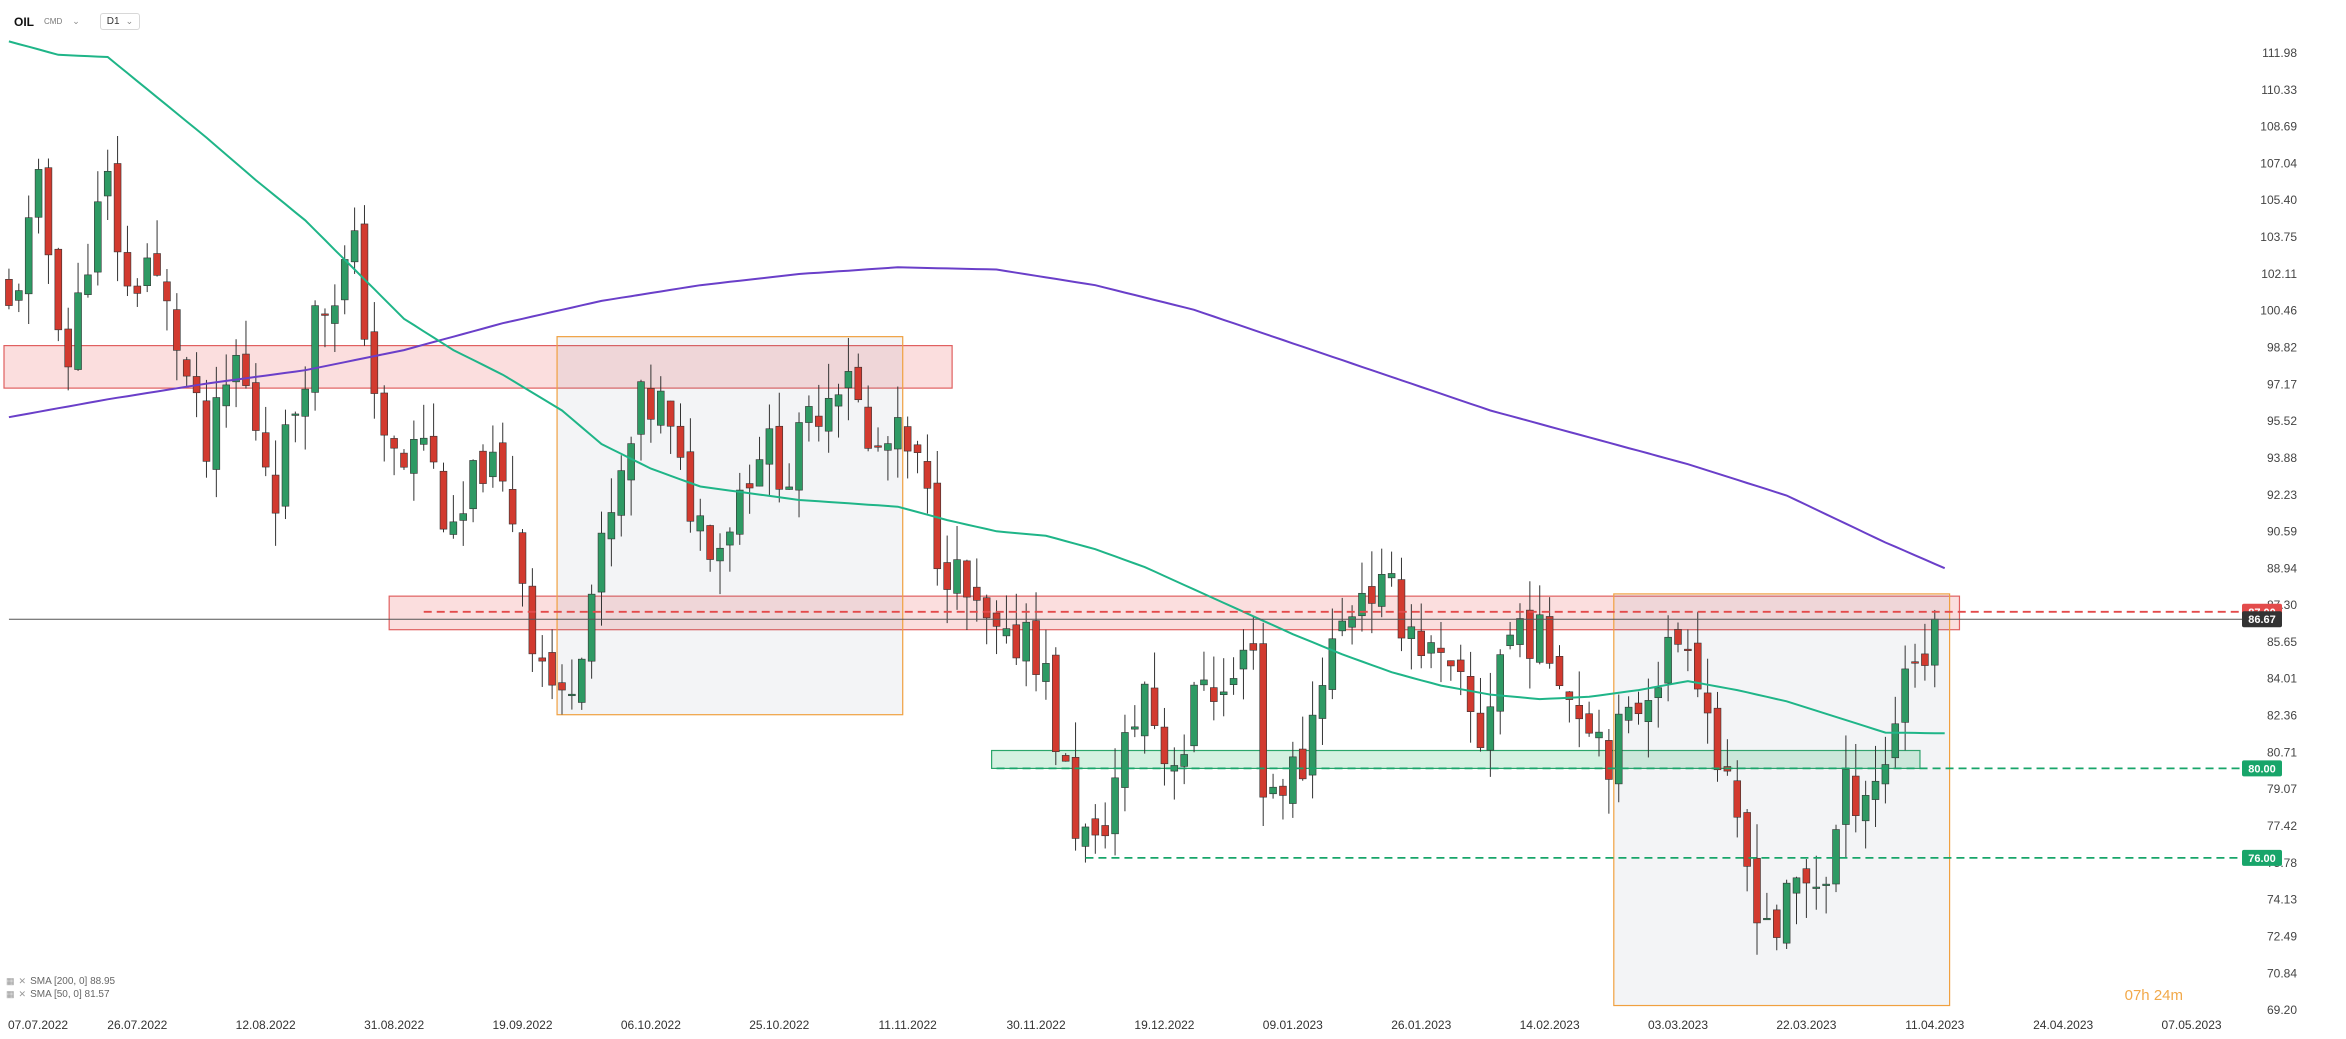 This screenshot has width=2346, height=1039. What do you see at coordinates (2282, 495) in the screenshot?
I see `price-tick-label: 92.23` at bounding box center [2282, 495].